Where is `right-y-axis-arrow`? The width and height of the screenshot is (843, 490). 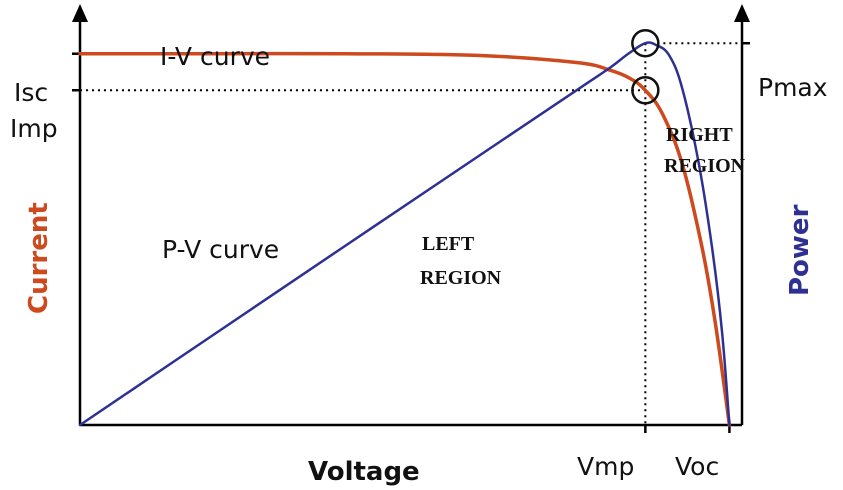
right-y-axis-arrow is located at coordinates (742, 13).